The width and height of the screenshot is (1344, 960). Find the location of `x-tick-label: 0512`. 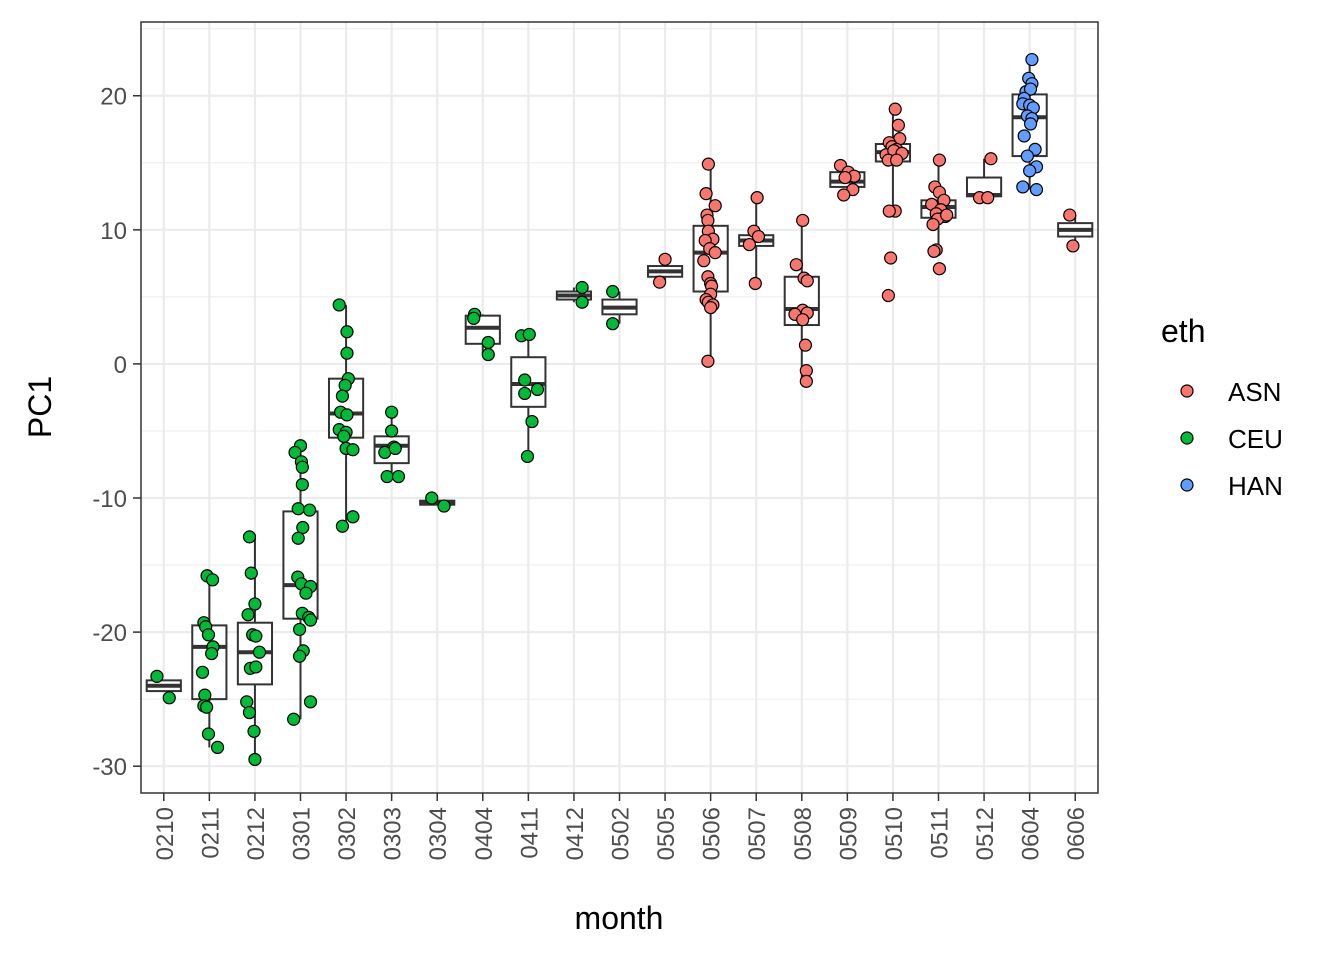

x-tick-label: 0512 is located at coordinates (985, 833).